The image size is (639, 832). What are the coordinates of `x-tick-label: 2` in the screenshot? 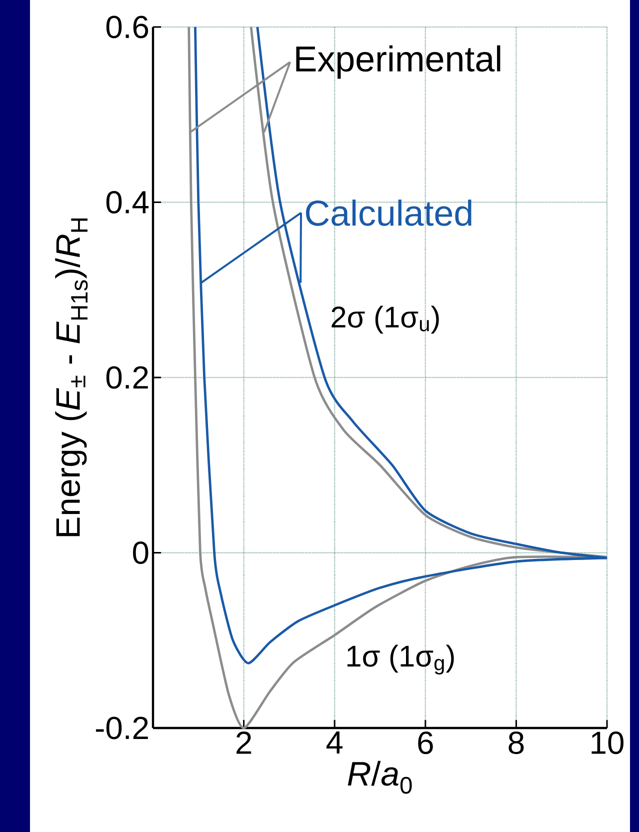 It's located at (244, 743).